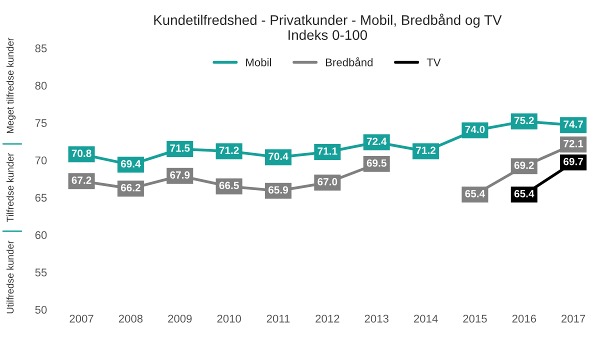 This screenshot has width=612, height=344. I want to click on x-tick-label: 2008, so click(130, 318).